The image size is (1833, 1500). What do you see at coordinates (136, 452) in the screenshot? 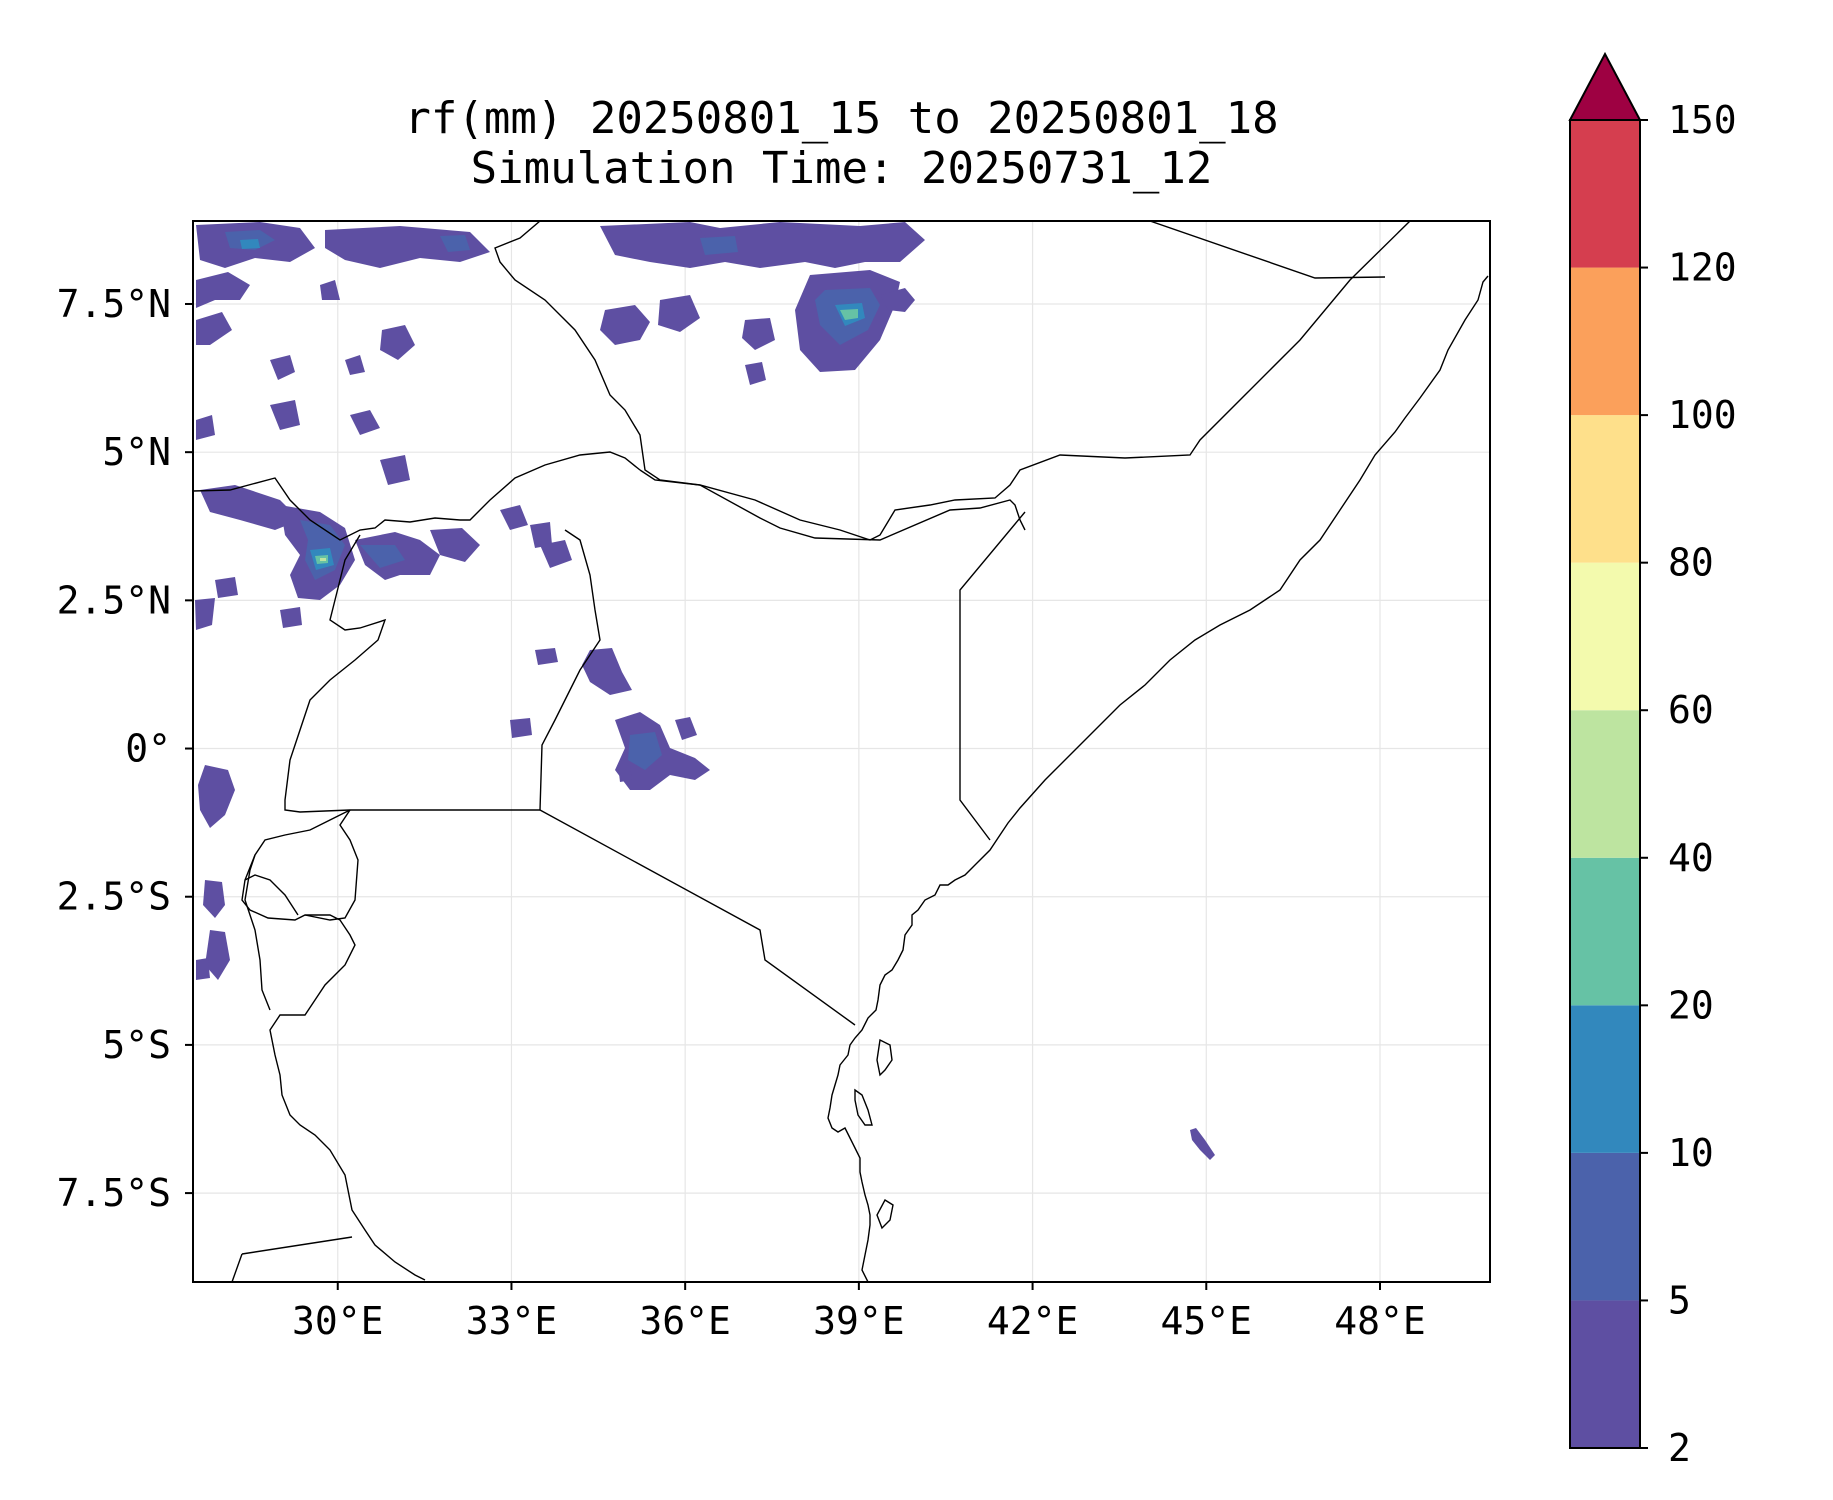
I see `lat-tick-label: 5°N` at bounding box center [136, 452].